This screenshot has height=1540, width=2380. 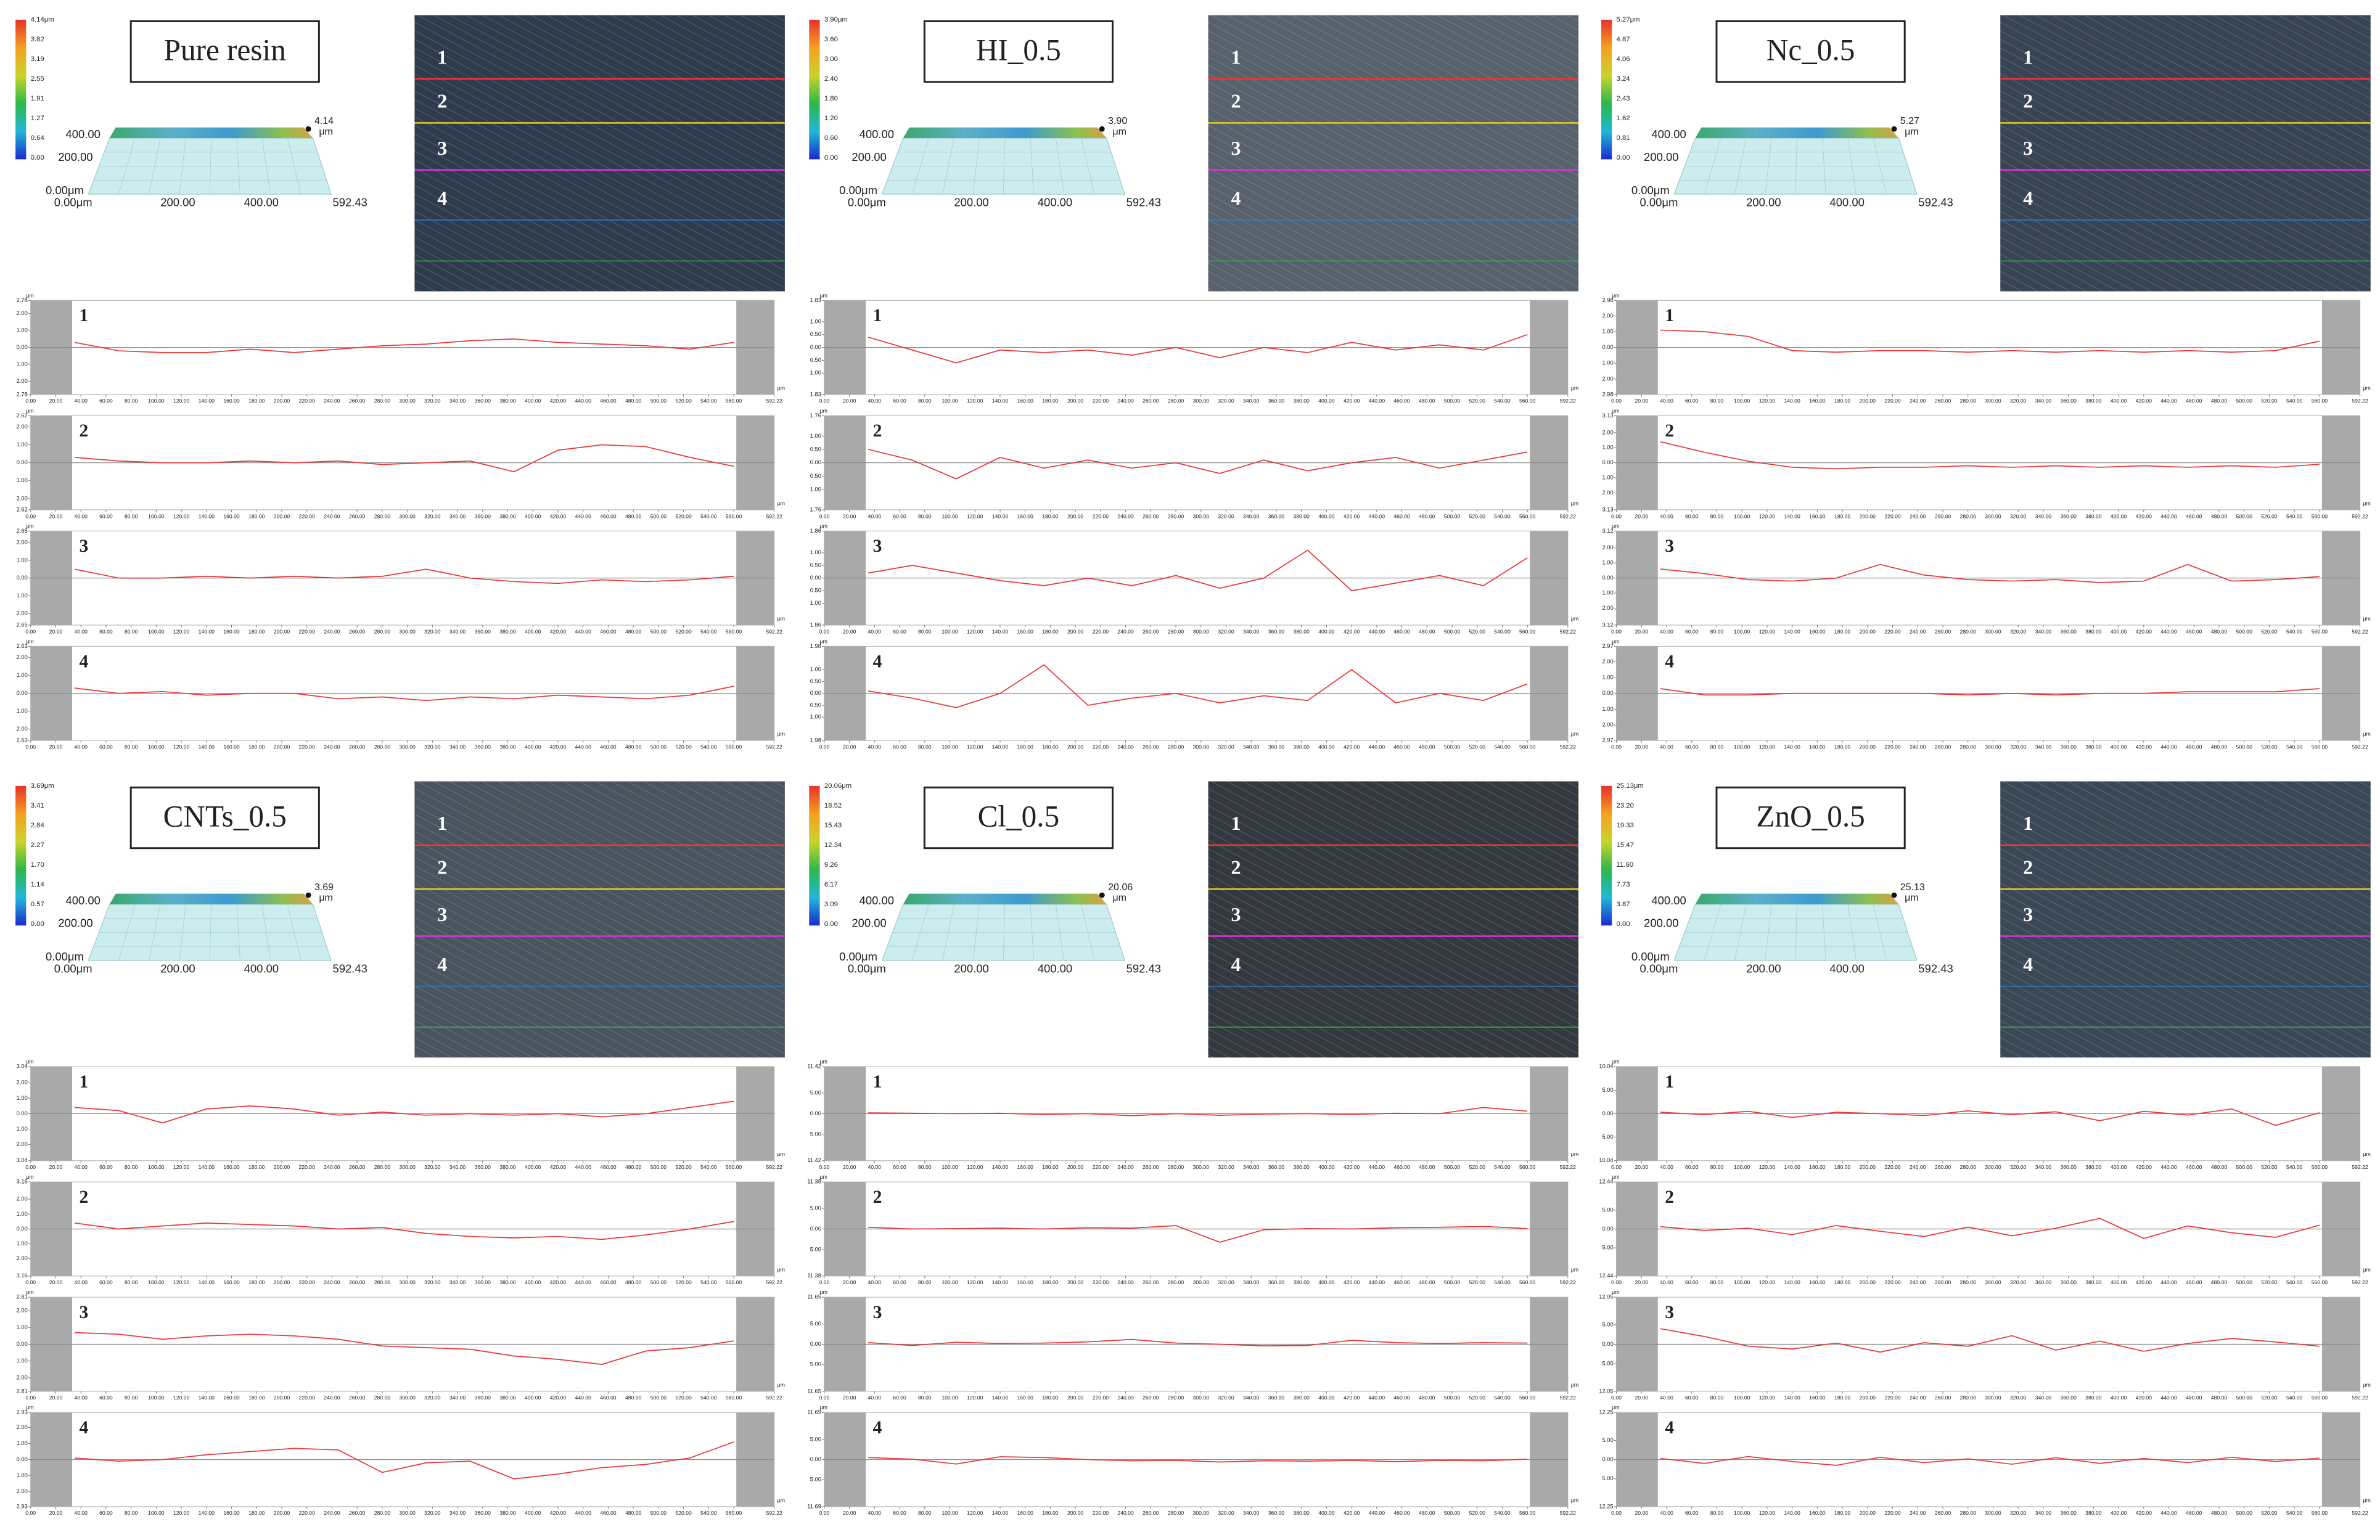 What do you see at coordinates (831, 98) in the screenshot?
I see `color-bar-label: 1.80` at bounding box center [831, 98].